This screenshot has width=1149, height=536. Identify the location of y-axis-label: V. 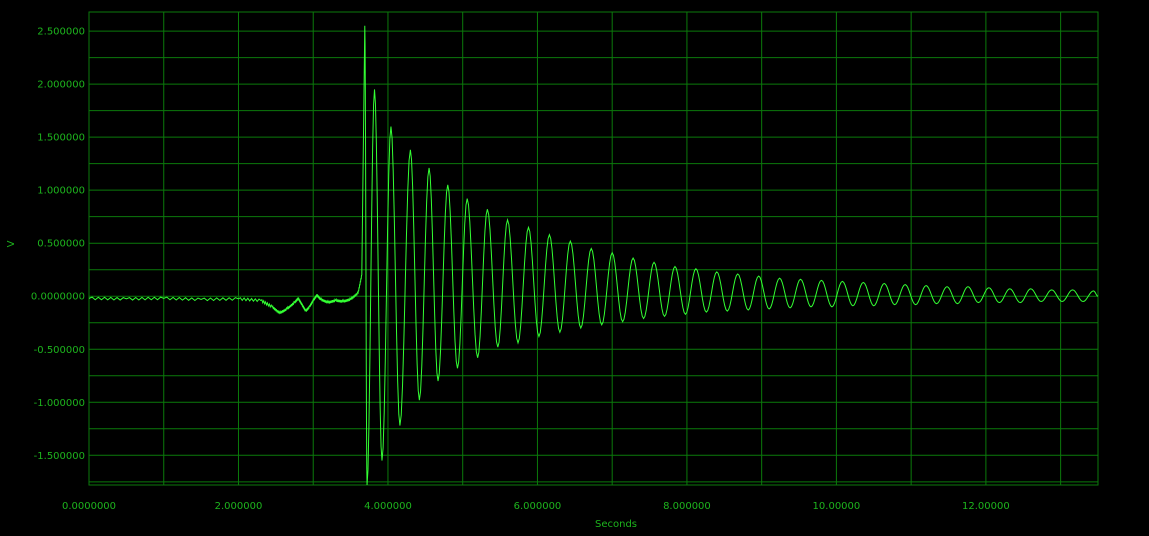
(11, 243).